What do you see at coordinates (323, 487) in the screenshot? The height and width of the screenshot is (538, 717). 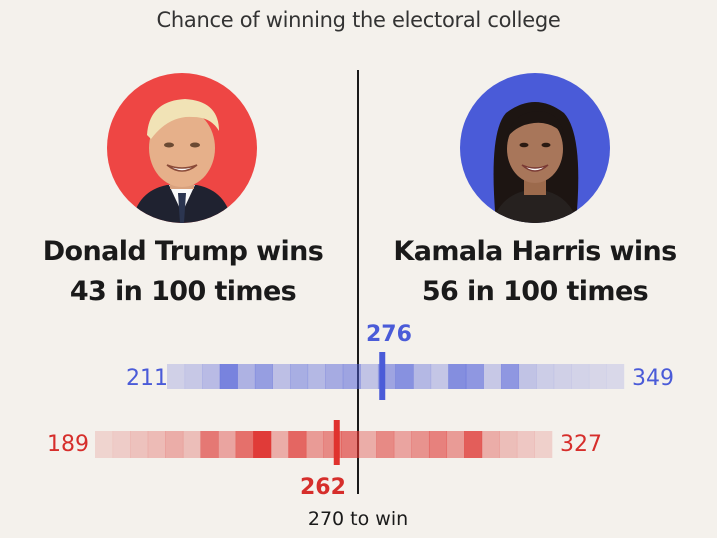 I see `trump-median-label: 262` at bounding box center [323, 487].